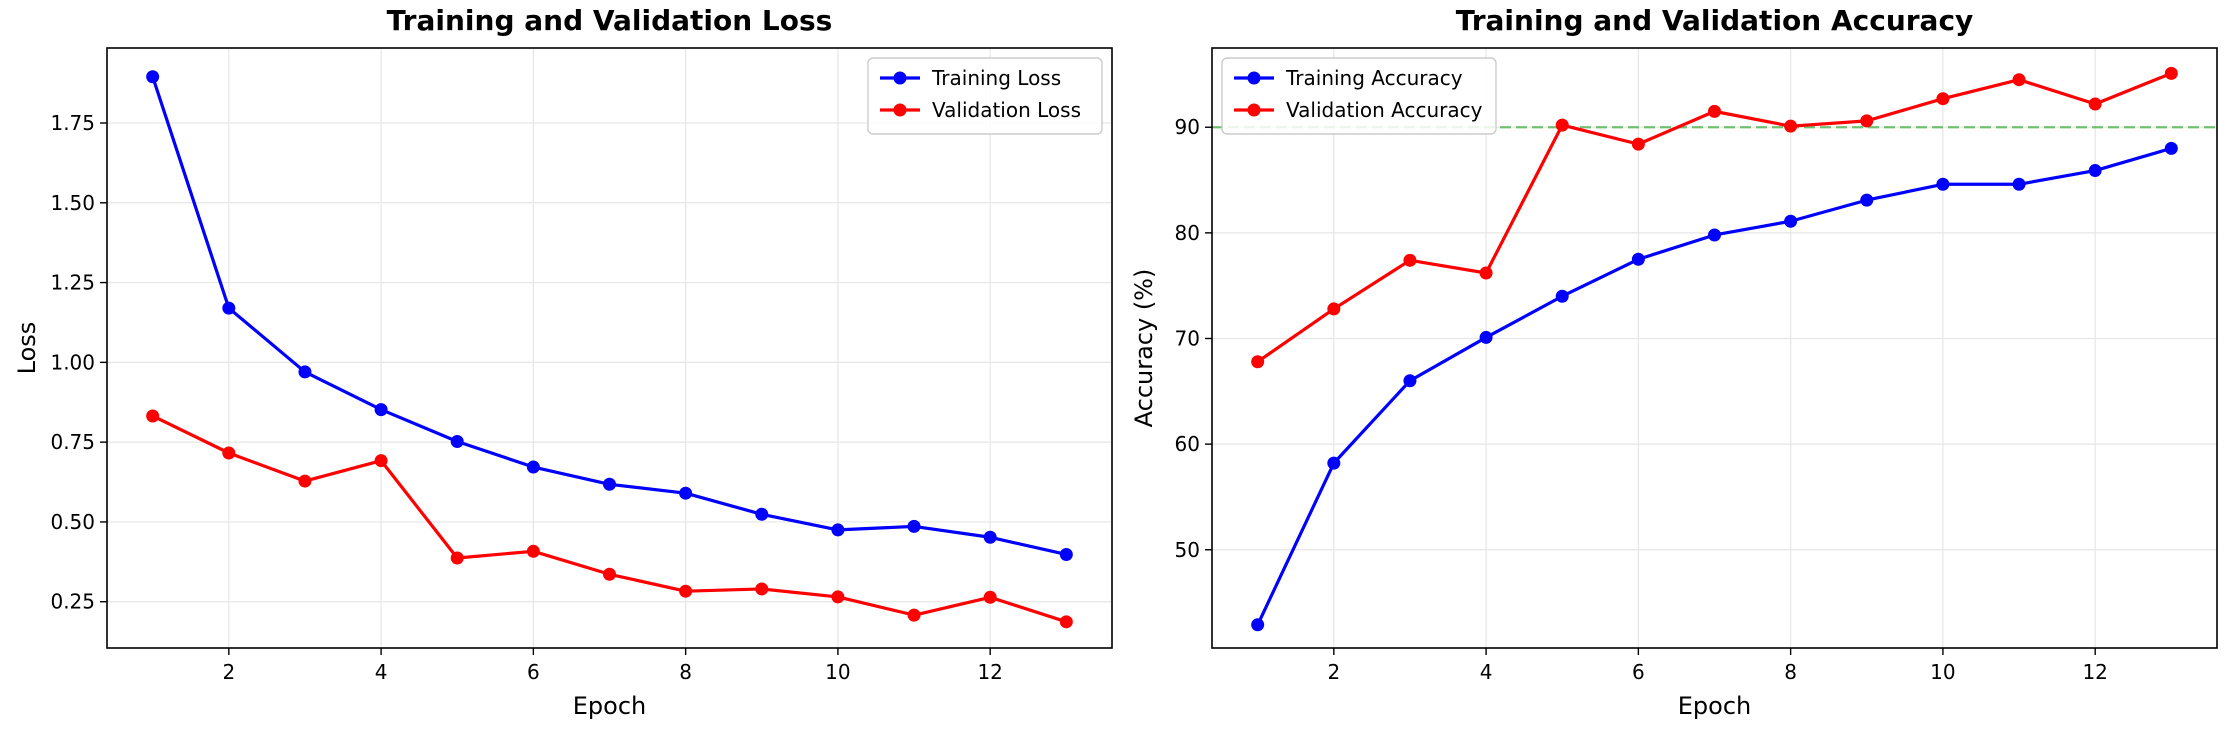  What do you see at coordinates (1187, 338) in the screenshot?
I see `y-tick-label: 70` at bounding box center [1187, 338].